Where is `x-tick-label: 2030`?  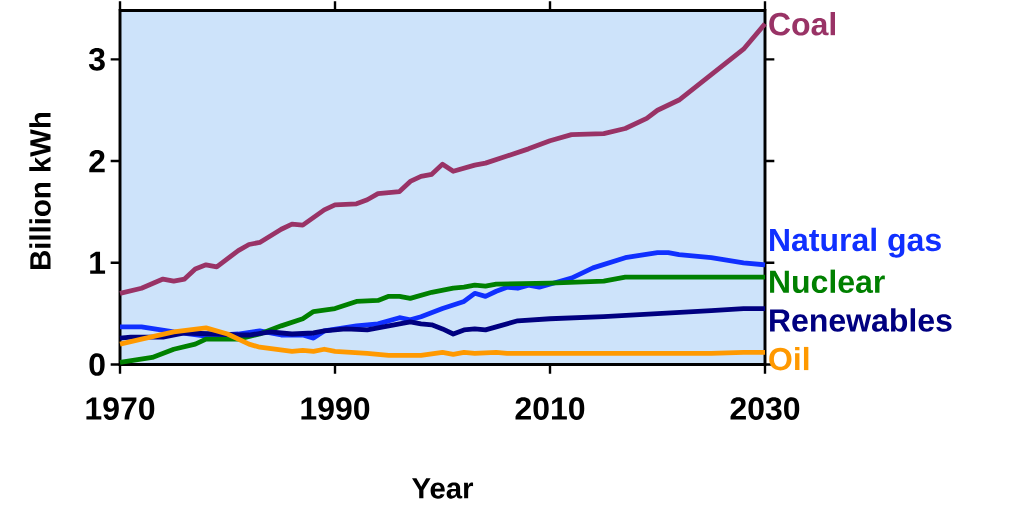
x-tick-label: 2030 is located at coordinates (765, 409).